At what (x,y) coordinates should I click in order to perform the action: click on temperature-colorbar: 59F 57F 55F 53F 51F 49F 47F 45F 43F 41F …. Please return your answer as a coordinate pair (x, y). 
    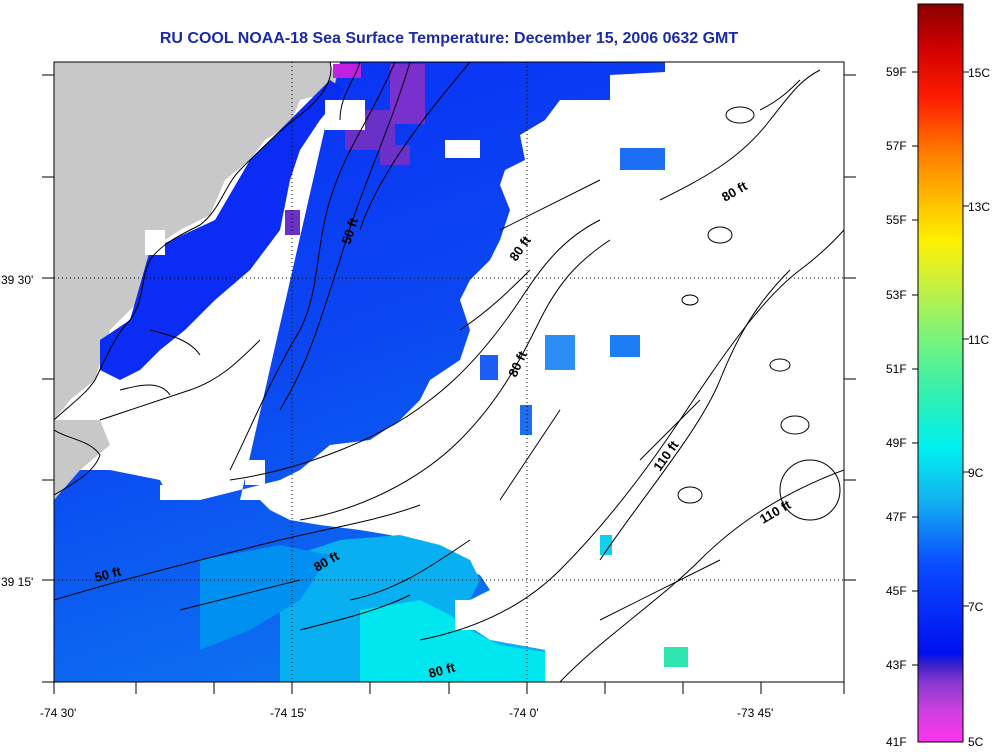
    Looking at the image, I should click on (938, 376).